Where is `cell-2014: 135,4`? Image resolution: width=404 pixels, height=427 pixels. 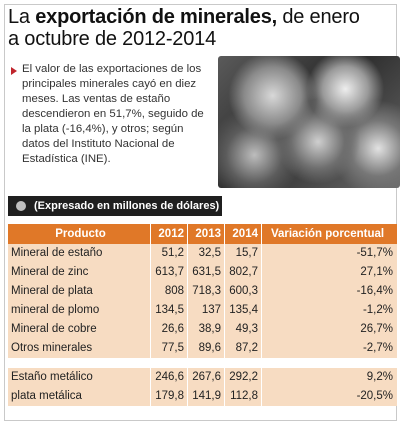 cell-2014: 135,4 is located at coordinates (242, 310).